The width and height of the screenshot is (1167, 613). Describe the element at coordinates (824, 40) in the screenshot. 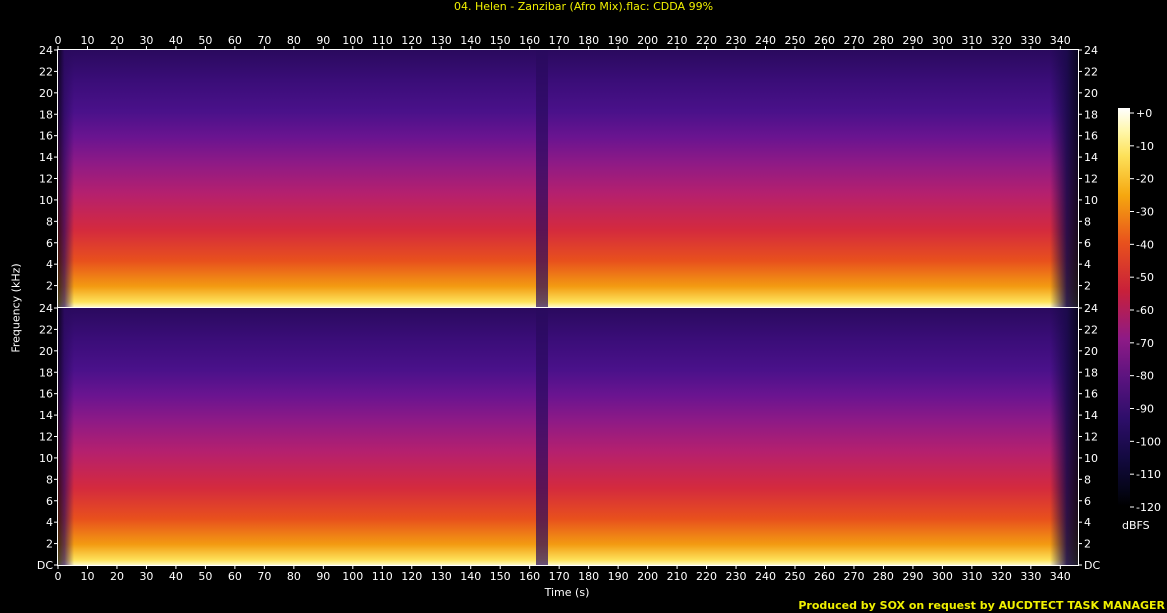

I see `x-tick-label-top: 260` at that location.